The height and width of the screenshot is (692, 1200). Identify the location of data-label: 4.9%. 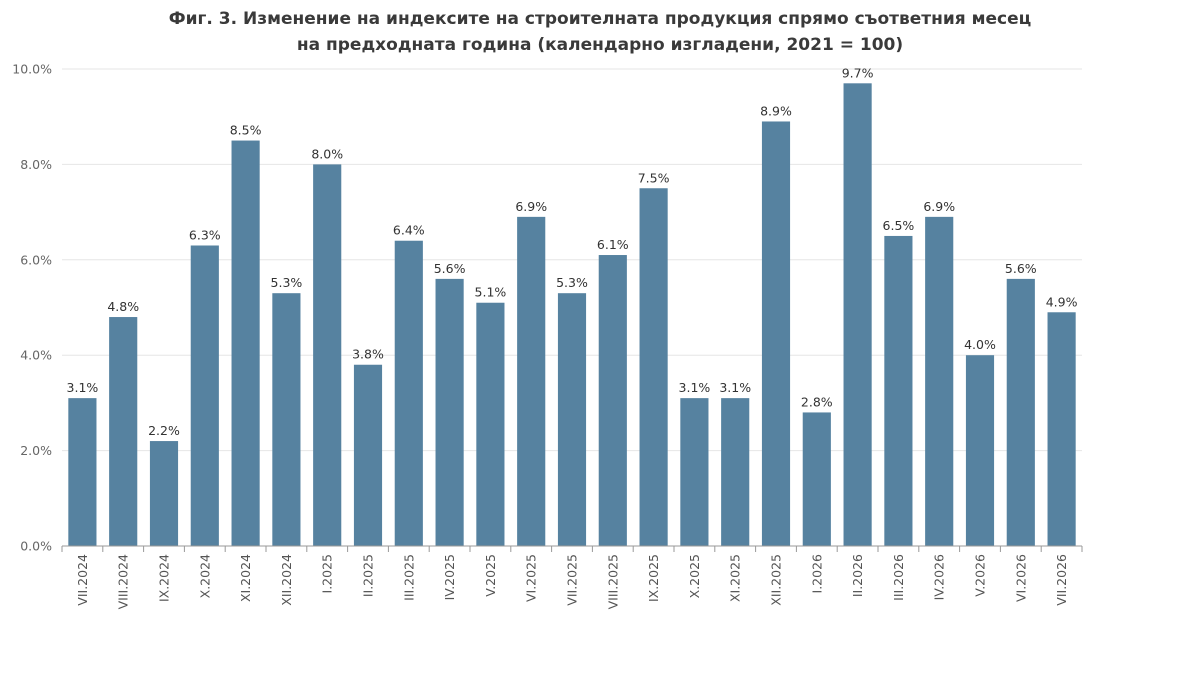
(1062, 301).